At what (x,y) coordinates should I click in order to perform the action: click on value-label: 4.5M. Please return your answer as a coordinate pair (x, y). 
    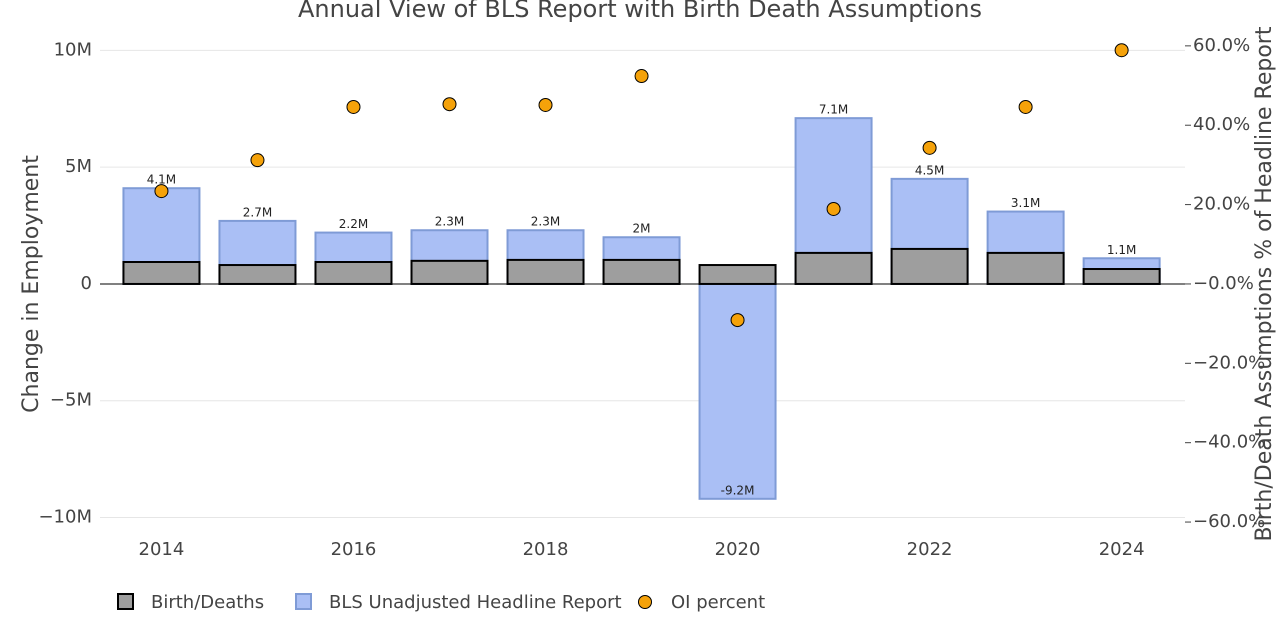
    Looking at the image, I should click on (929, 170).